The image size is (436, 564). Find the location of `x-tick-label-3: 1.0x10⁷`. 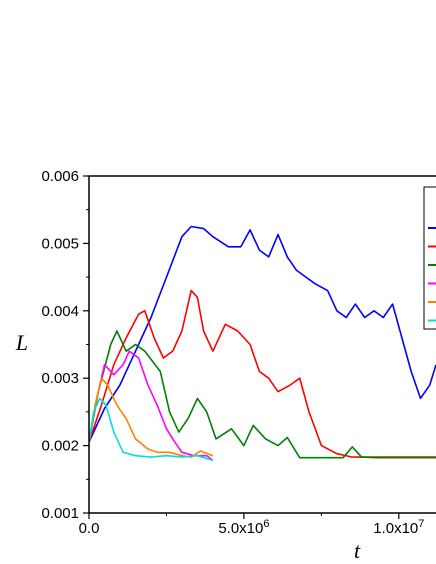

x-tick-label-3: 1.0x10⁷ is located at coordinates (398, 527).